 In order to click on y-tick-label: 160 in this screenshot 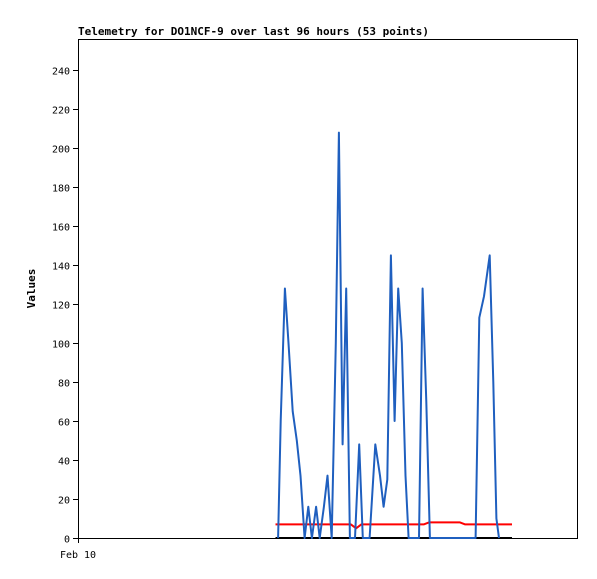, I will do `click(61, 228)`.